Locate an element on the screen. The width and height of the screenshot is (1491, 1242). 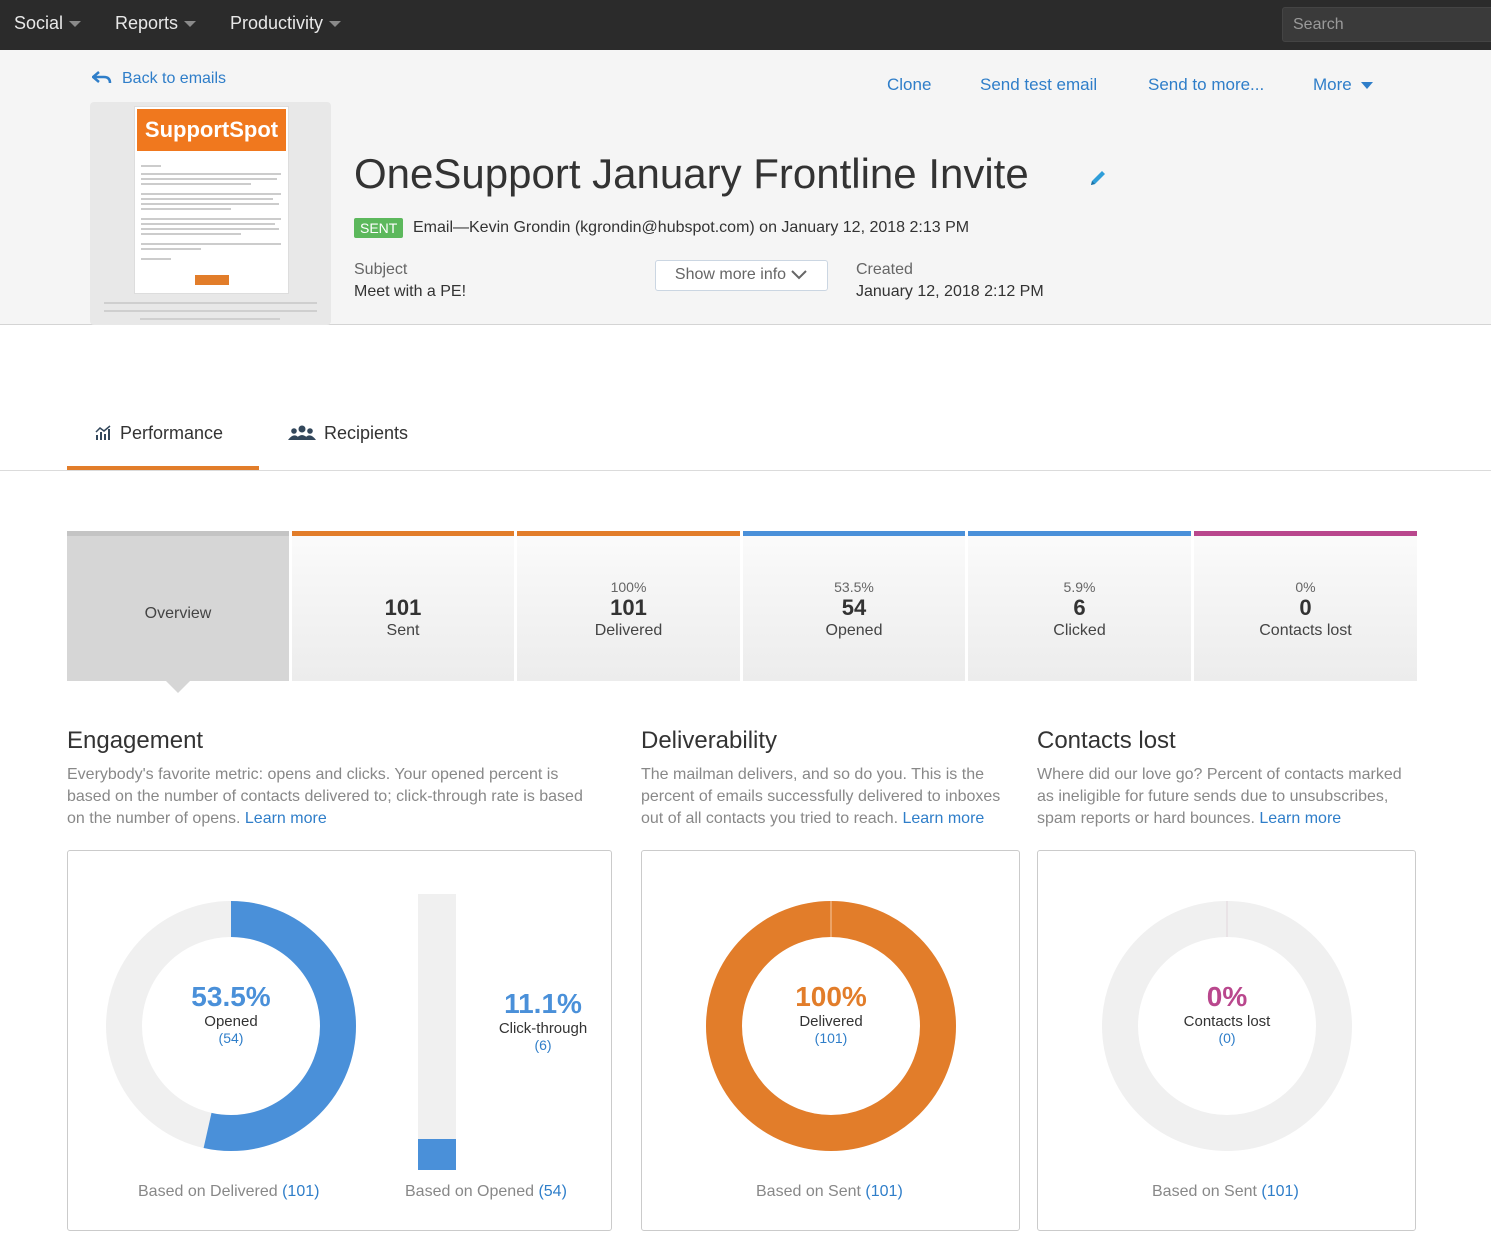
clicked-label: Clicked is located at coordinates (1079, 630).